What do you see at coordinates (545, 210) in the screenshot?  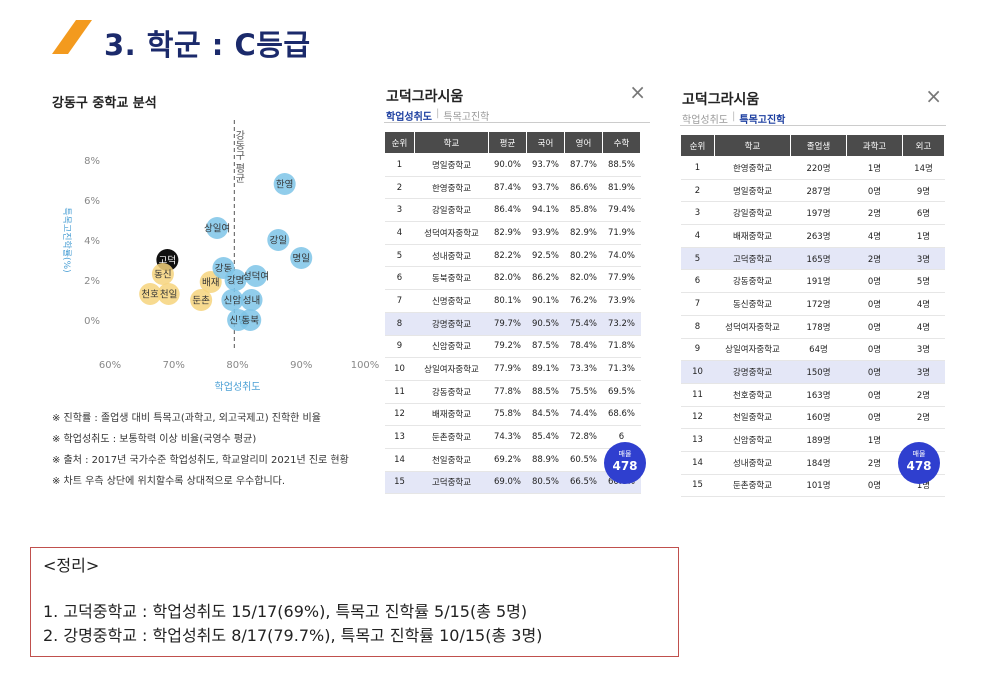 I see `table-cell: 94.1%` at bounding box center [545, 210].